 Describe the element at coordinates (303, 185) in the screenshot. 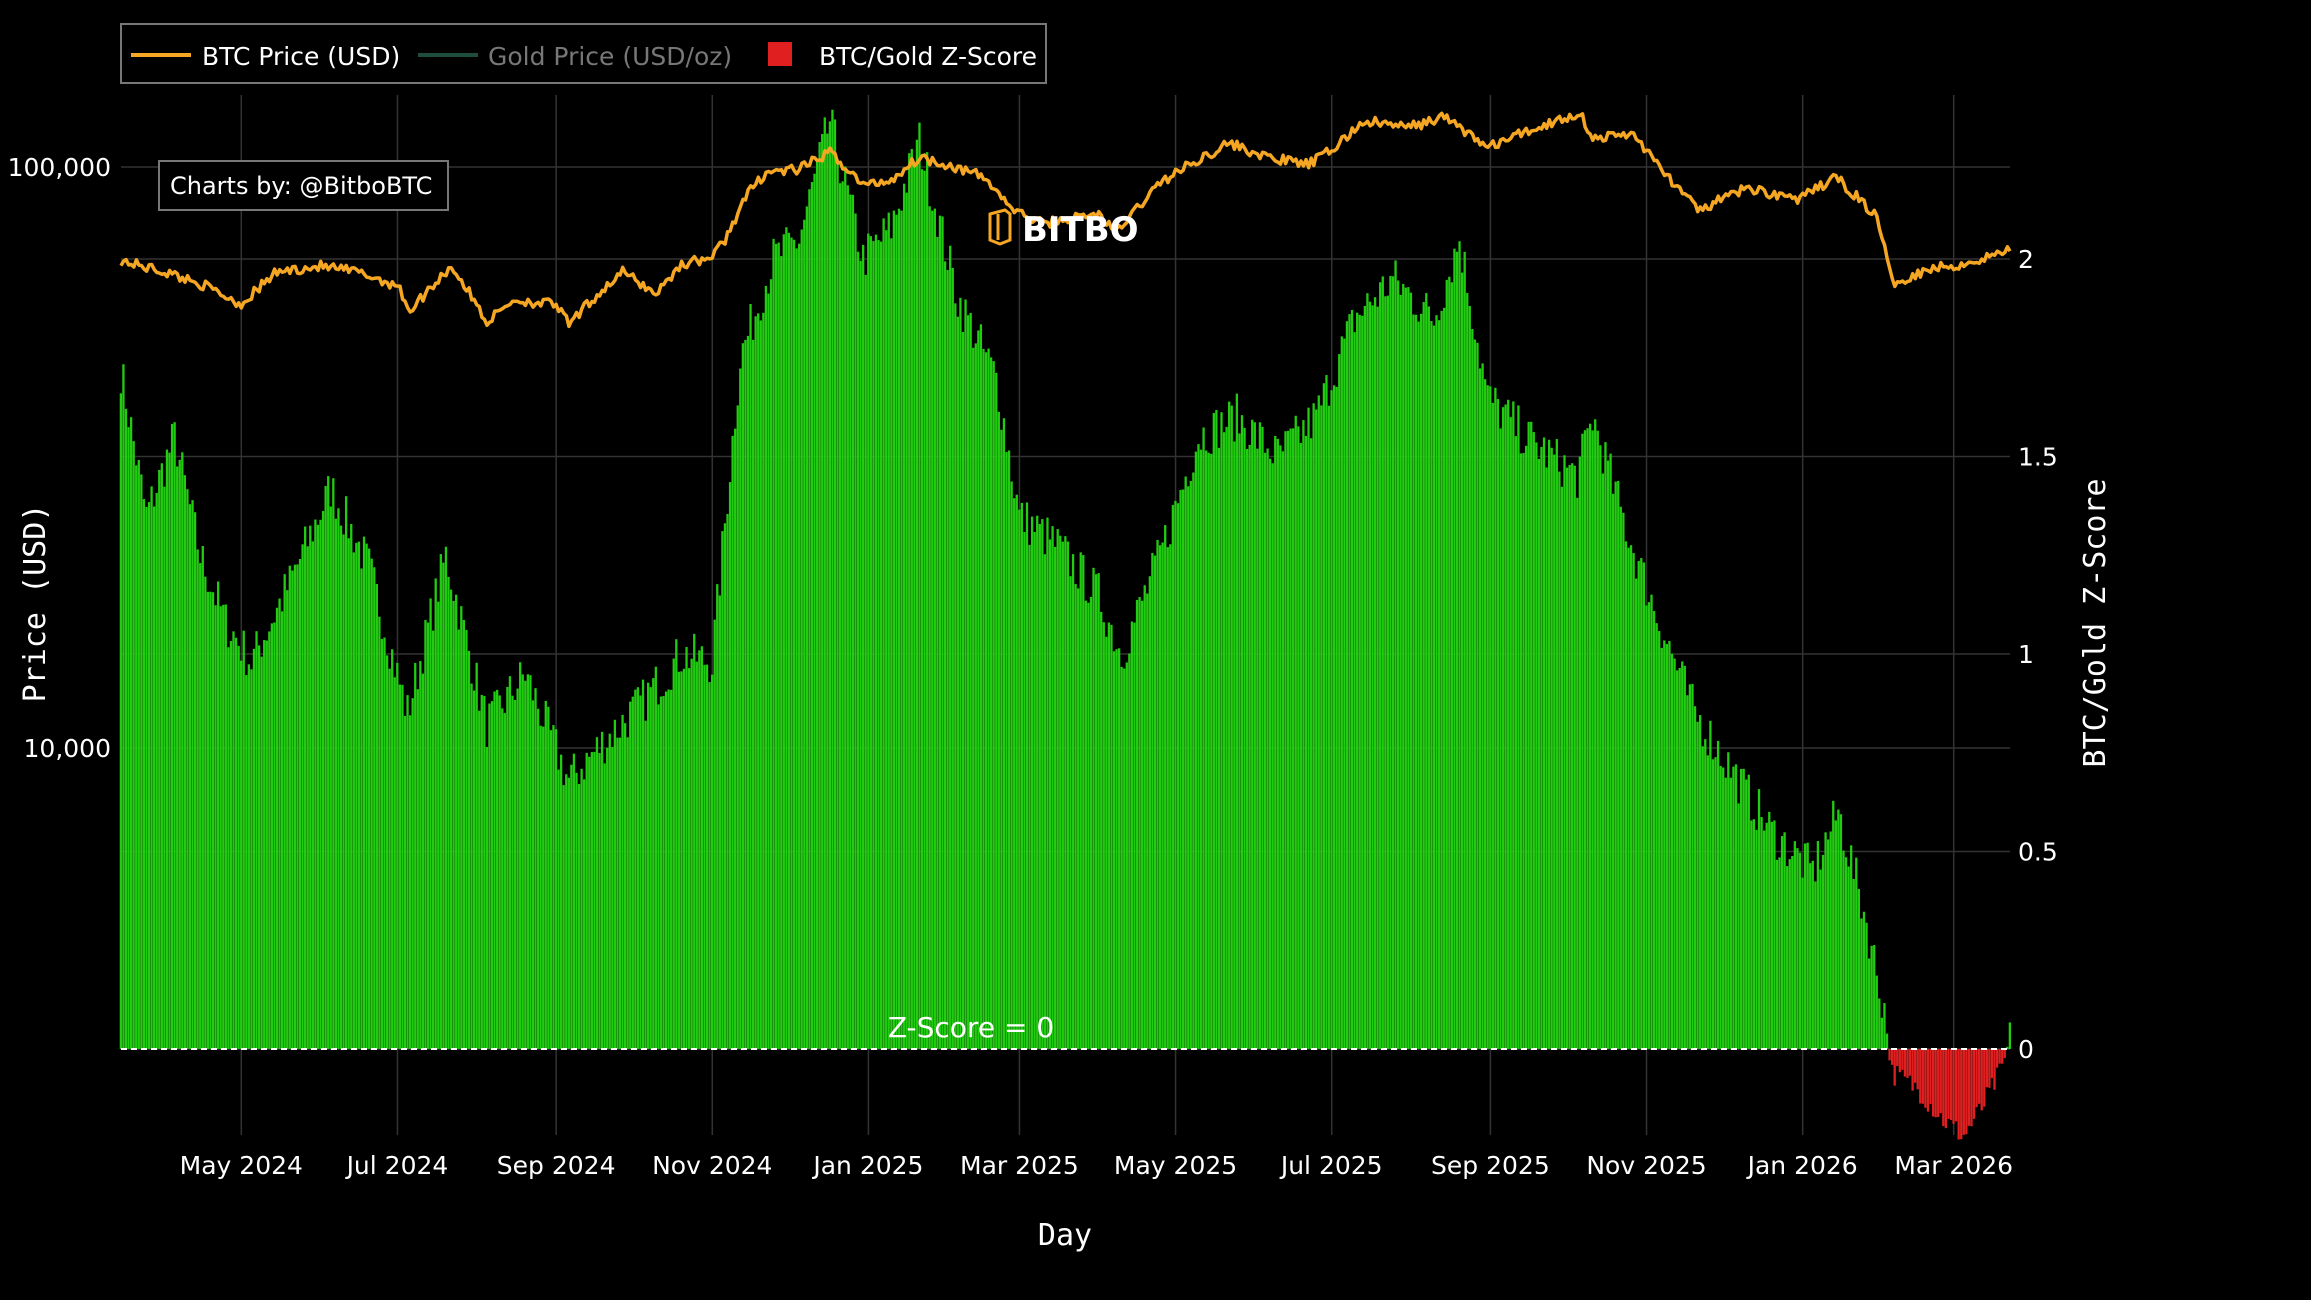

I see `credit-box: Charts by: @BitboBTC` at that location.